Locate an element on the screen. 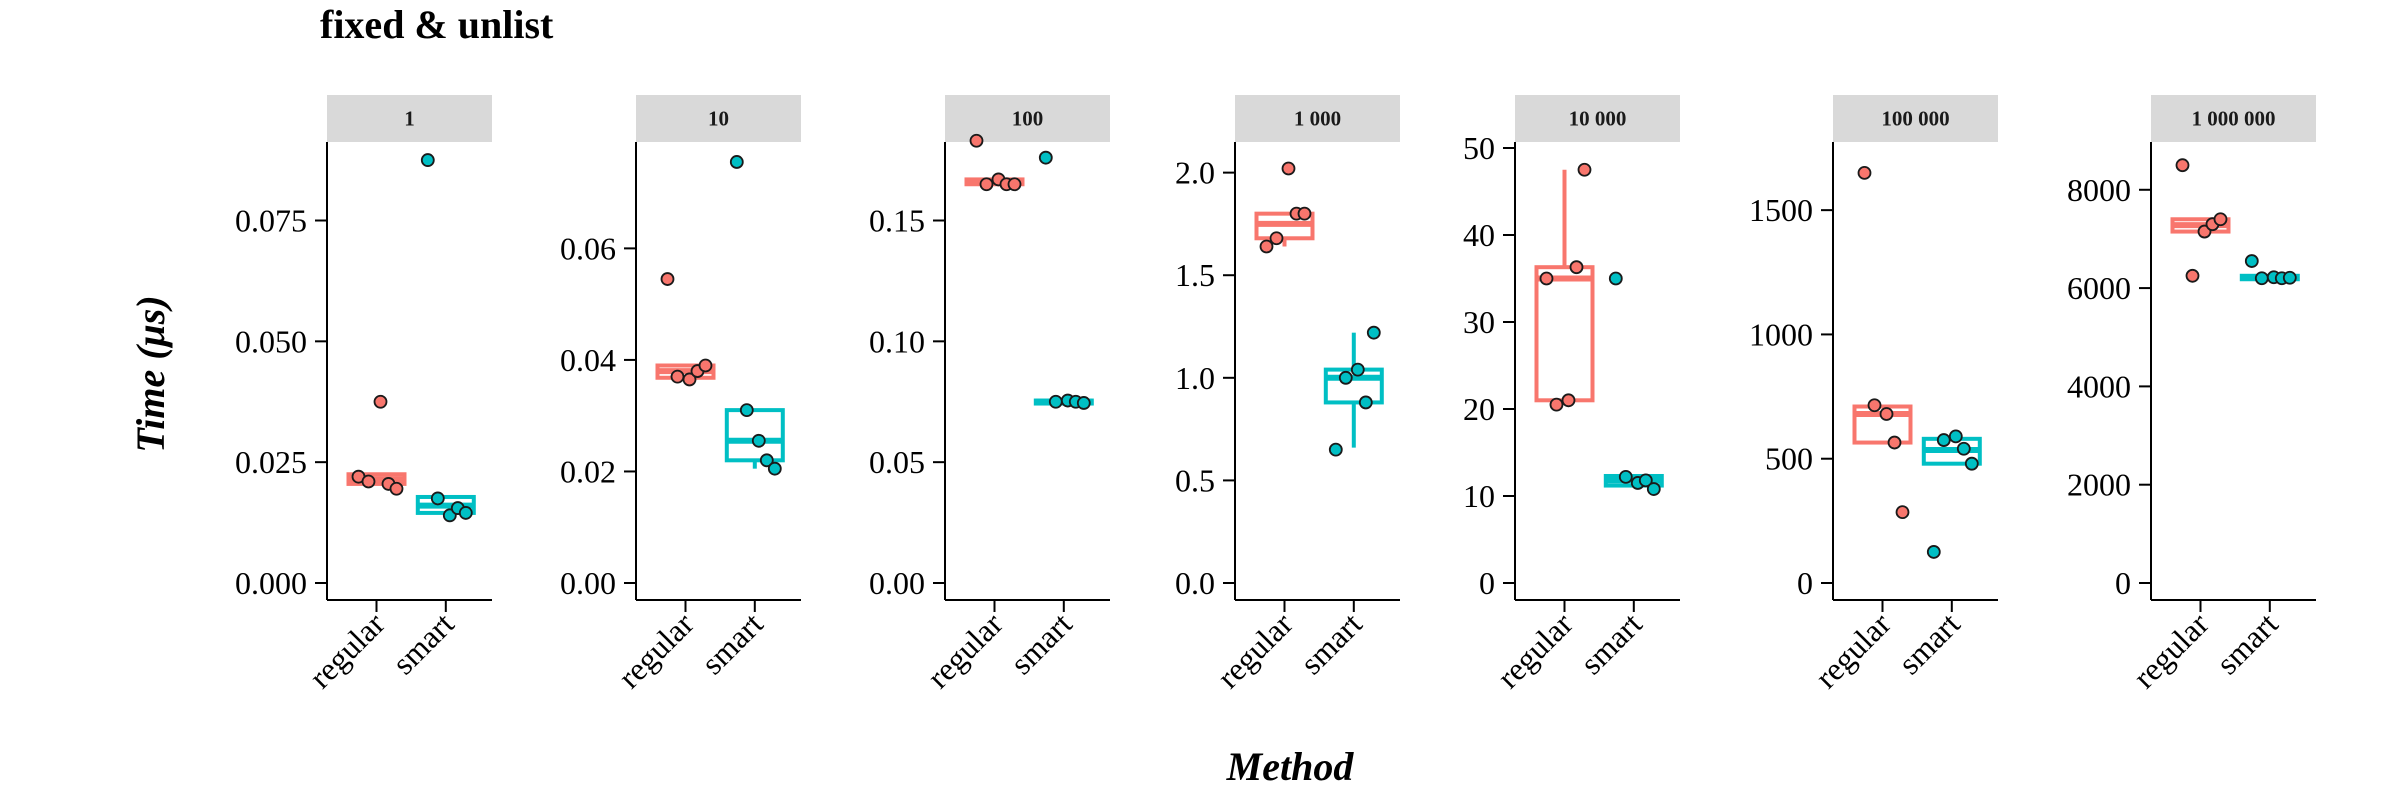 This screenshot has height=800, width=2400. y-tick-label: 2000 is located at coordinates (2099, 485).